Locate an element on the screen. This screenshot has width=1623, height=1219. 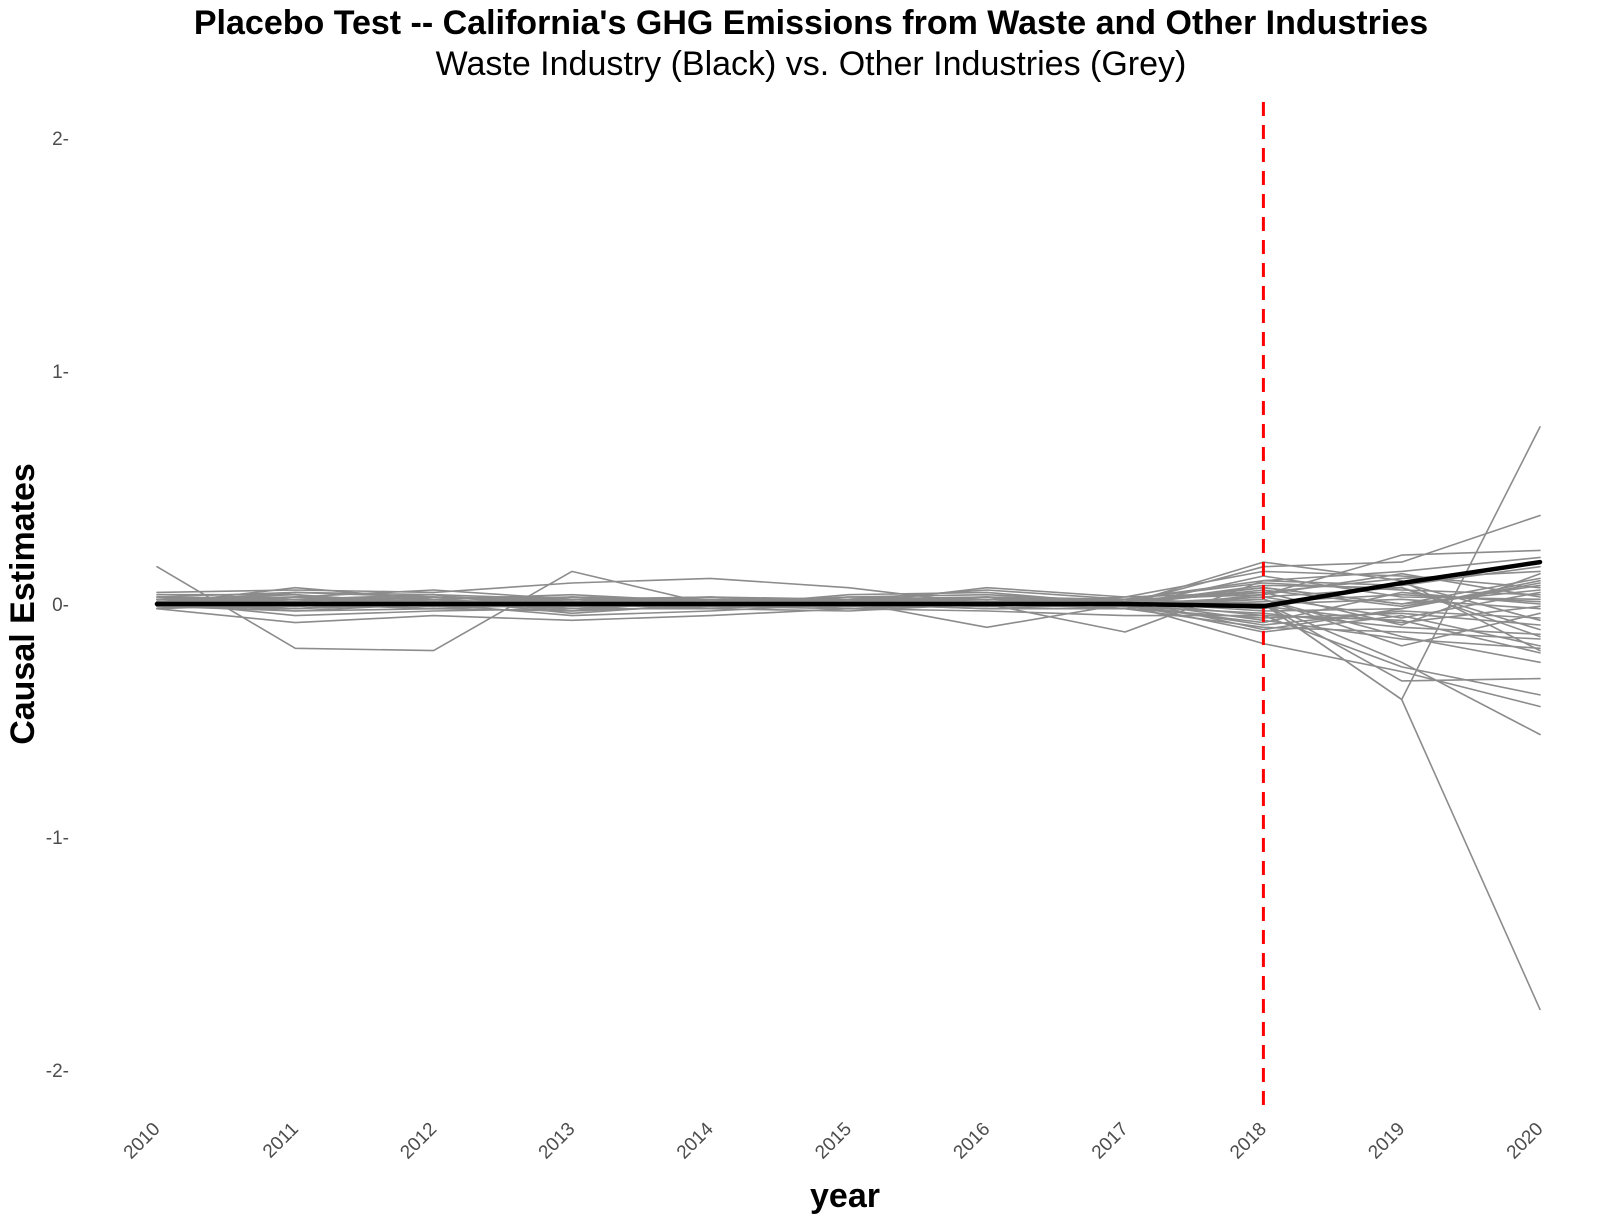
placebo-industry-line is located at coordinates (848, 559).